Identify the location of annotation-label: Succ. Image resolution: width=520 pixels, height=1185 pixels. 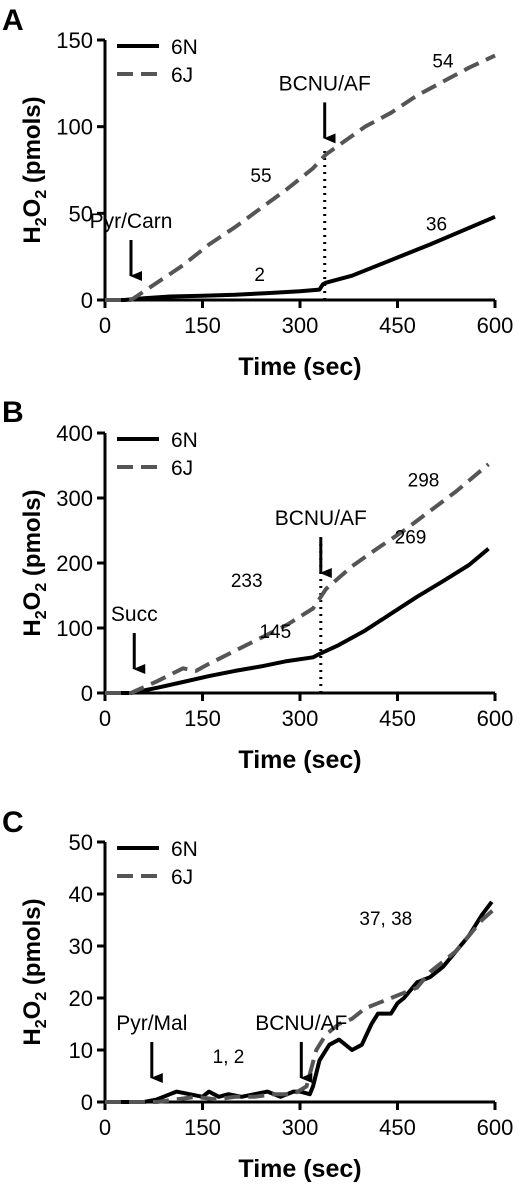
(134, 614).